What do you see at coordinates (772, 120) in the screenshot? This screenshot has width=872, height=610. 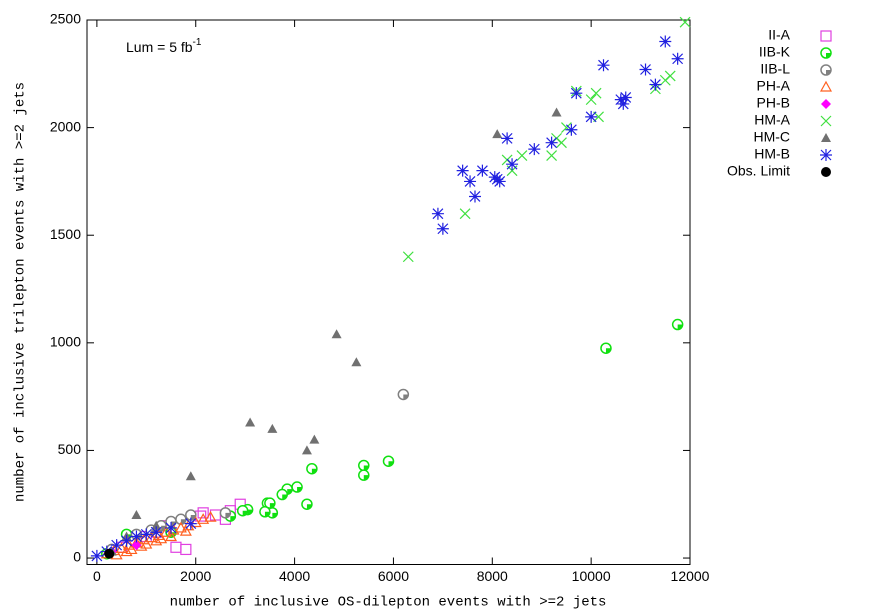 I see `legend-label: HM-A` at bounding box center [772, 120].